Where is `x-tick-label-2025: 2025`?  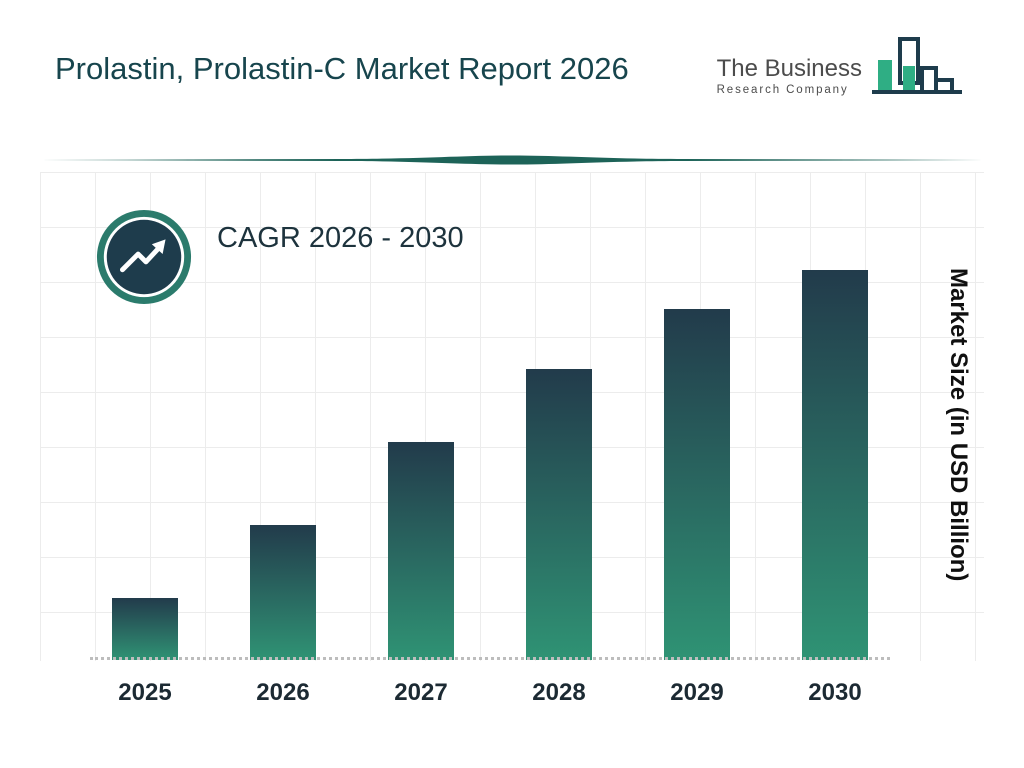
x-tick-label-2025: 2025 is located at coordinates (145, 692).